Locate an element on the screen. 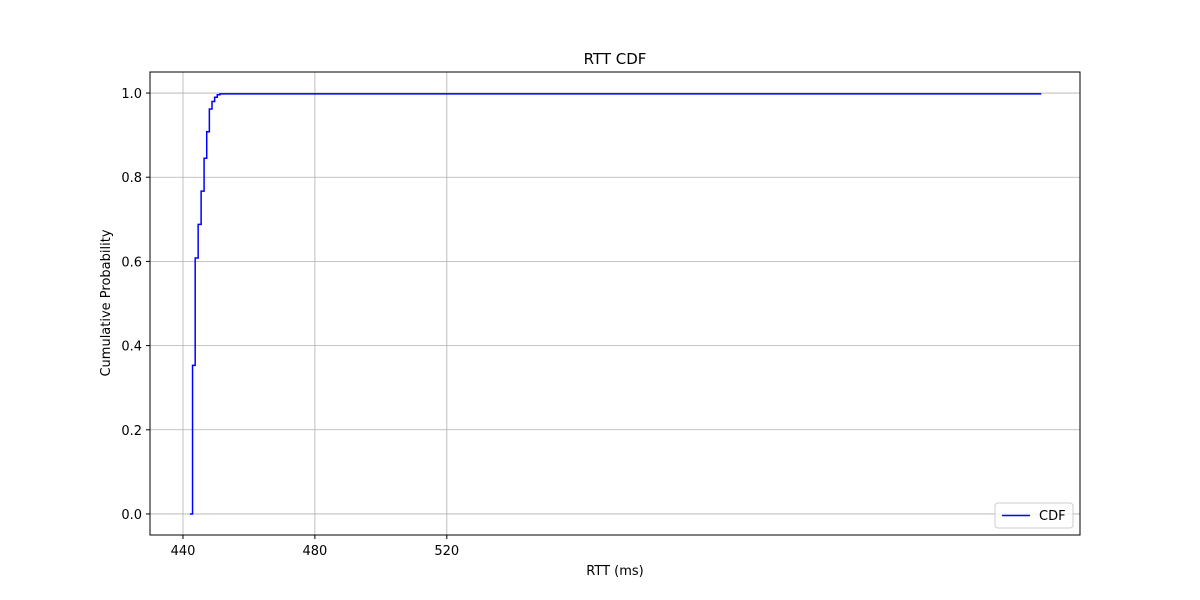 This screenshot has height=600, width=1200. legend-label-cdf: CDF is located at coordinates (1052, 516).